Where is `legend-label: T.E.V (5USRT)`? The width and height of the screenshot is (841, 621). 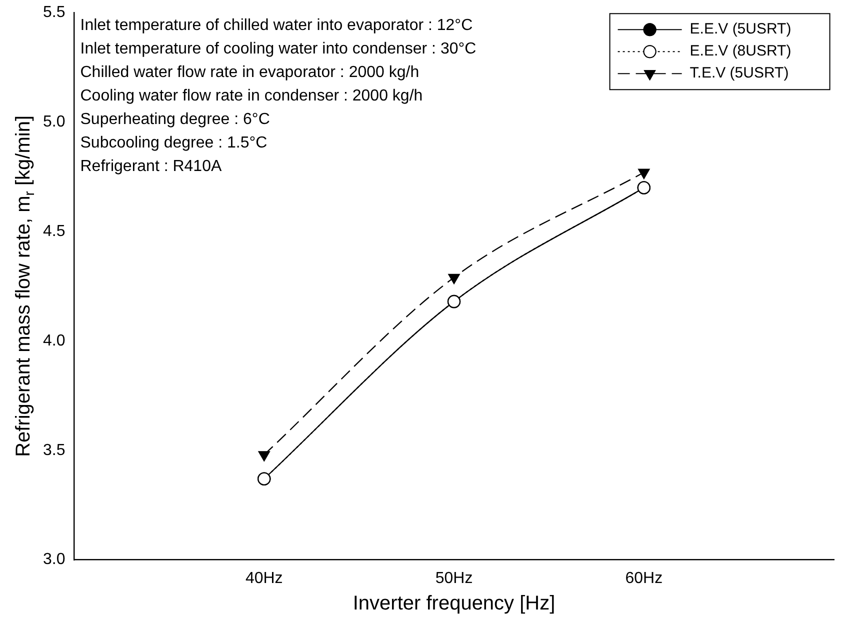
legend-label: T.E.V (5USRT) is located at coordinates (739, 73).